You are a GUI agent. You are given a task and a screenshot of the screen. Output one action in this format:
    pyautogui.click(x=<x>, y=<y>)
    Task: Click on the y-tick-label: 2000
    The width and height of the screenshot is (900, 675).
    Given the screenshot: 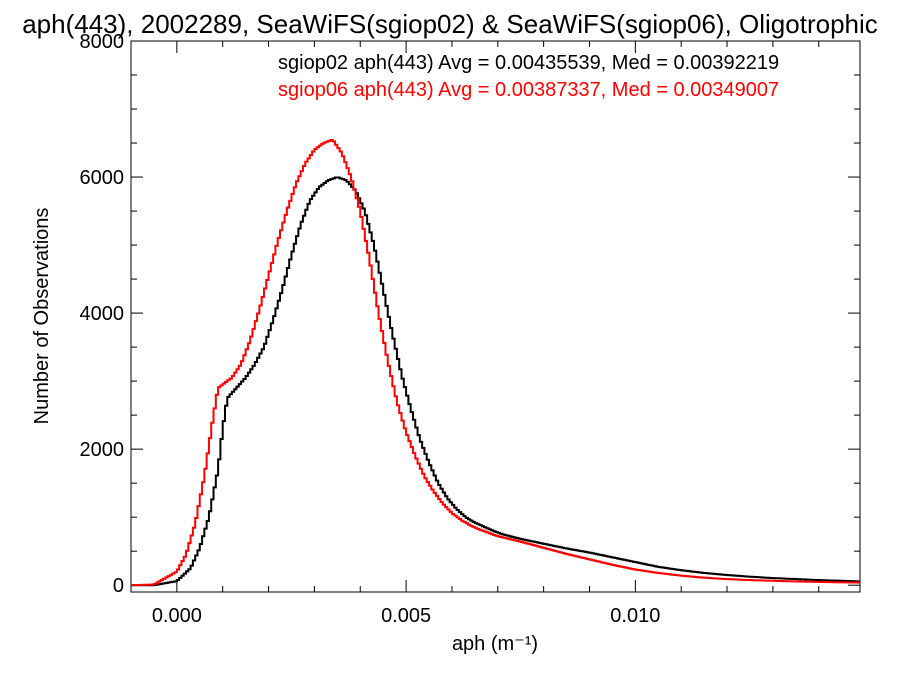 What is the action you would take?
    pyautogui.click(x=102, y=450)
    